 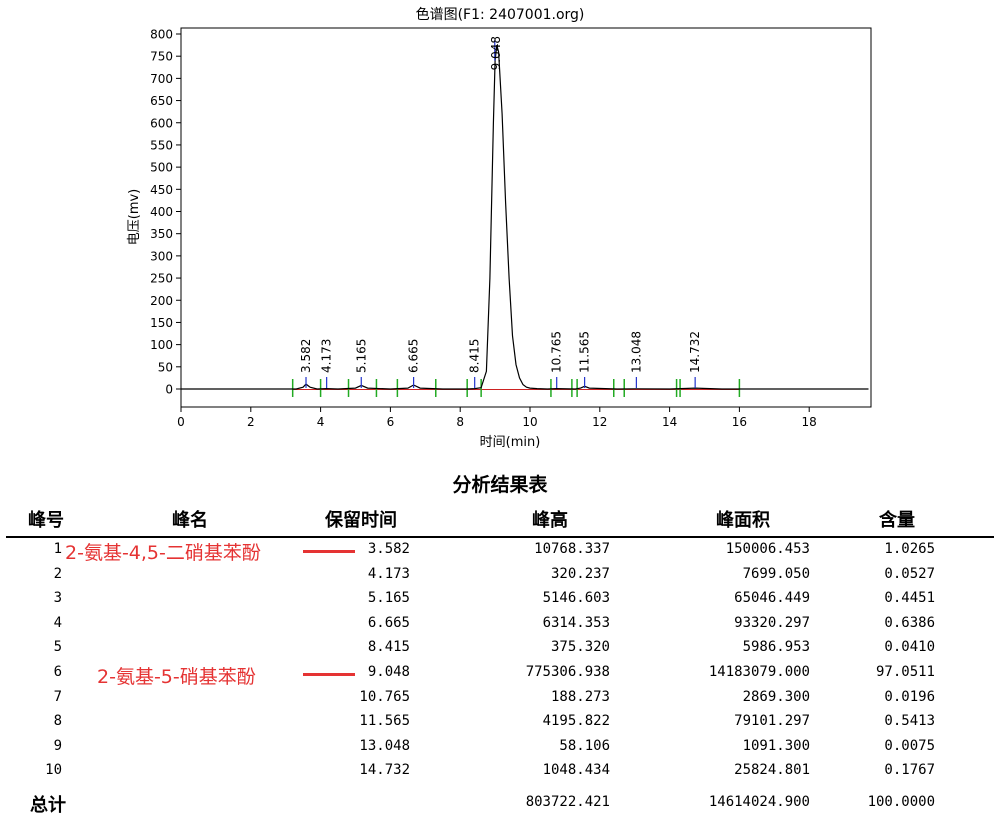 I want to click on row-5-content: 0.0410, so click(x=909, y=647).